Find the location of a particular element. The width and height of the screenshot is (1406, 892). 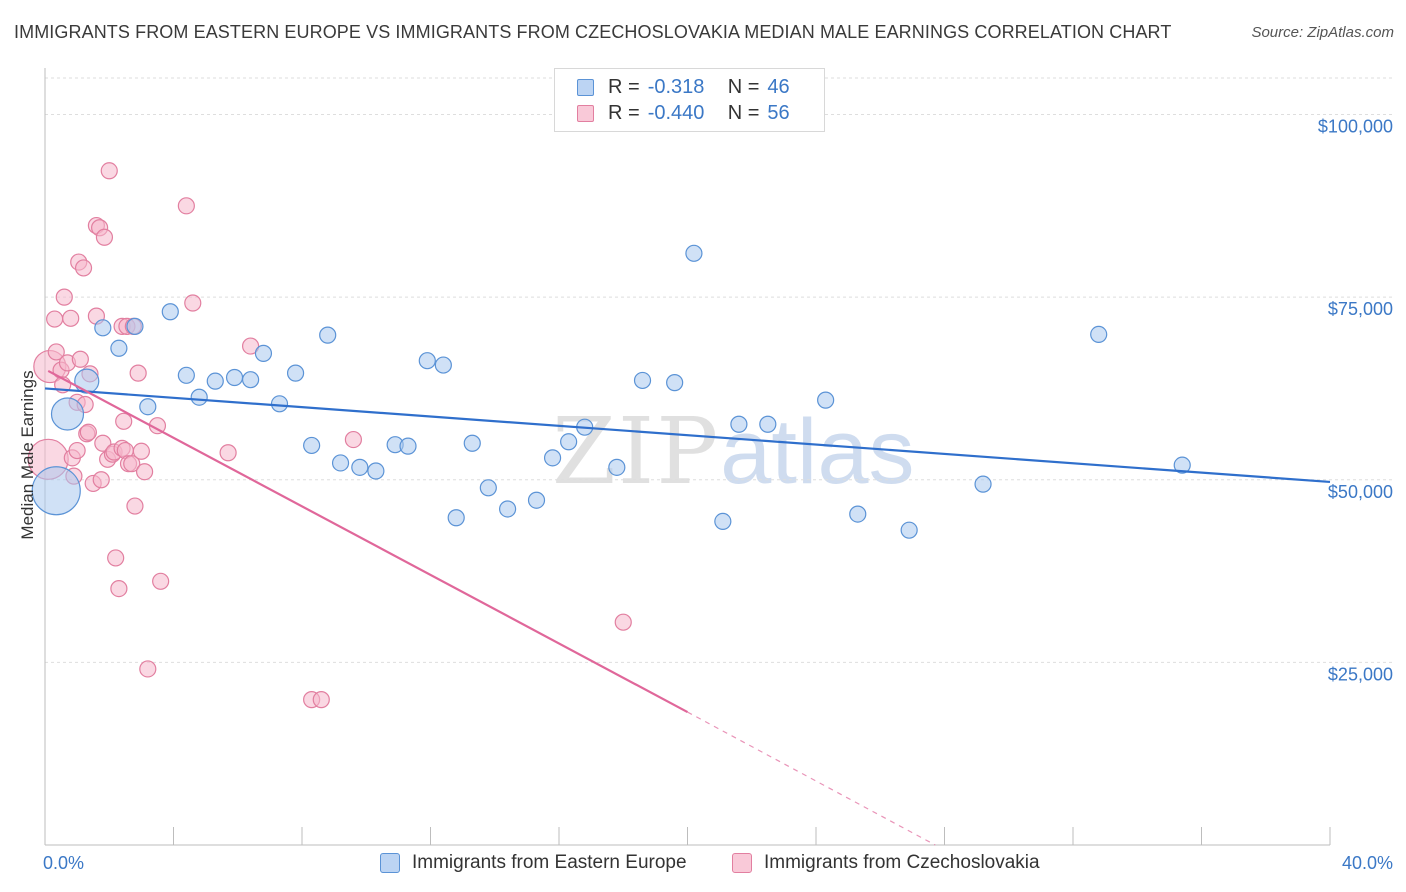

source-label: Source: ZipAtlas.com is located at coordinates (1322, 32).